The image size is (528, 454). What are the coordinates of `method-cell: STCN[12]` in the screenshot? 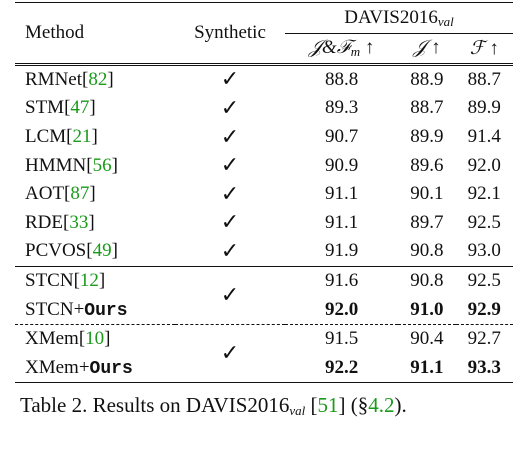 It's located at (95, 280).